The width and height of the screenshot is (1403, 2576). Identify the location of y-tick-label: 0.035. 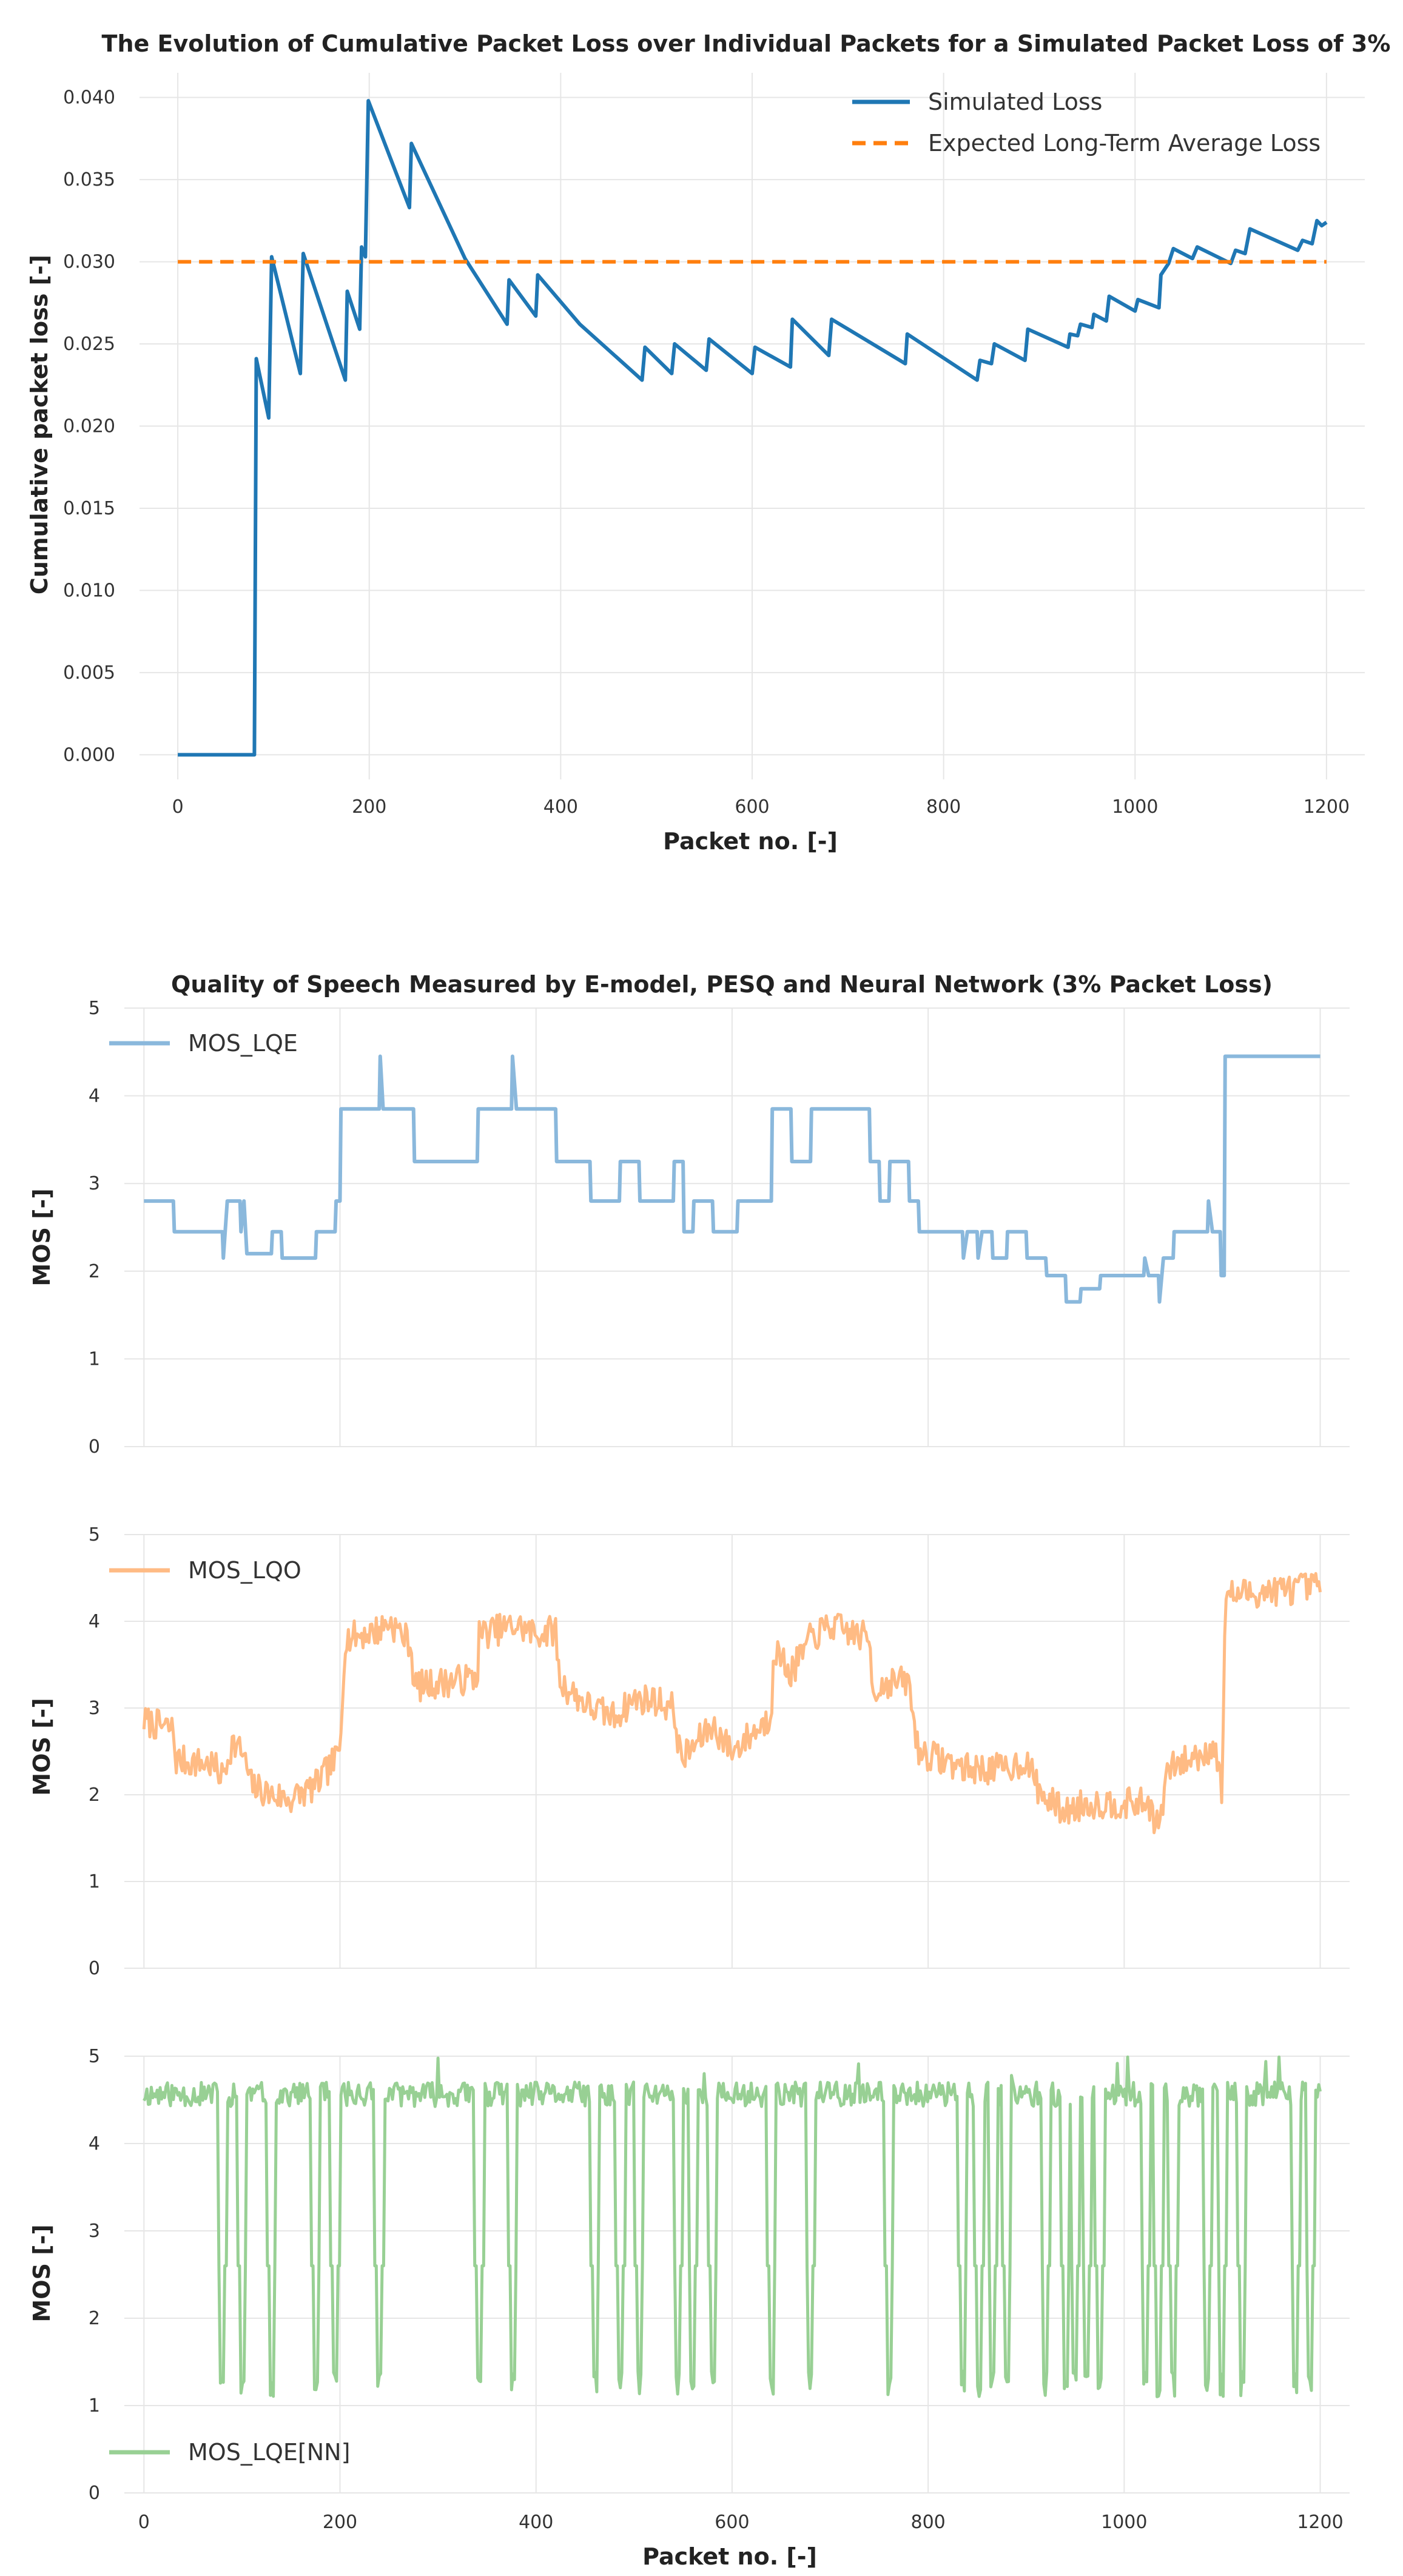
(89, 179).